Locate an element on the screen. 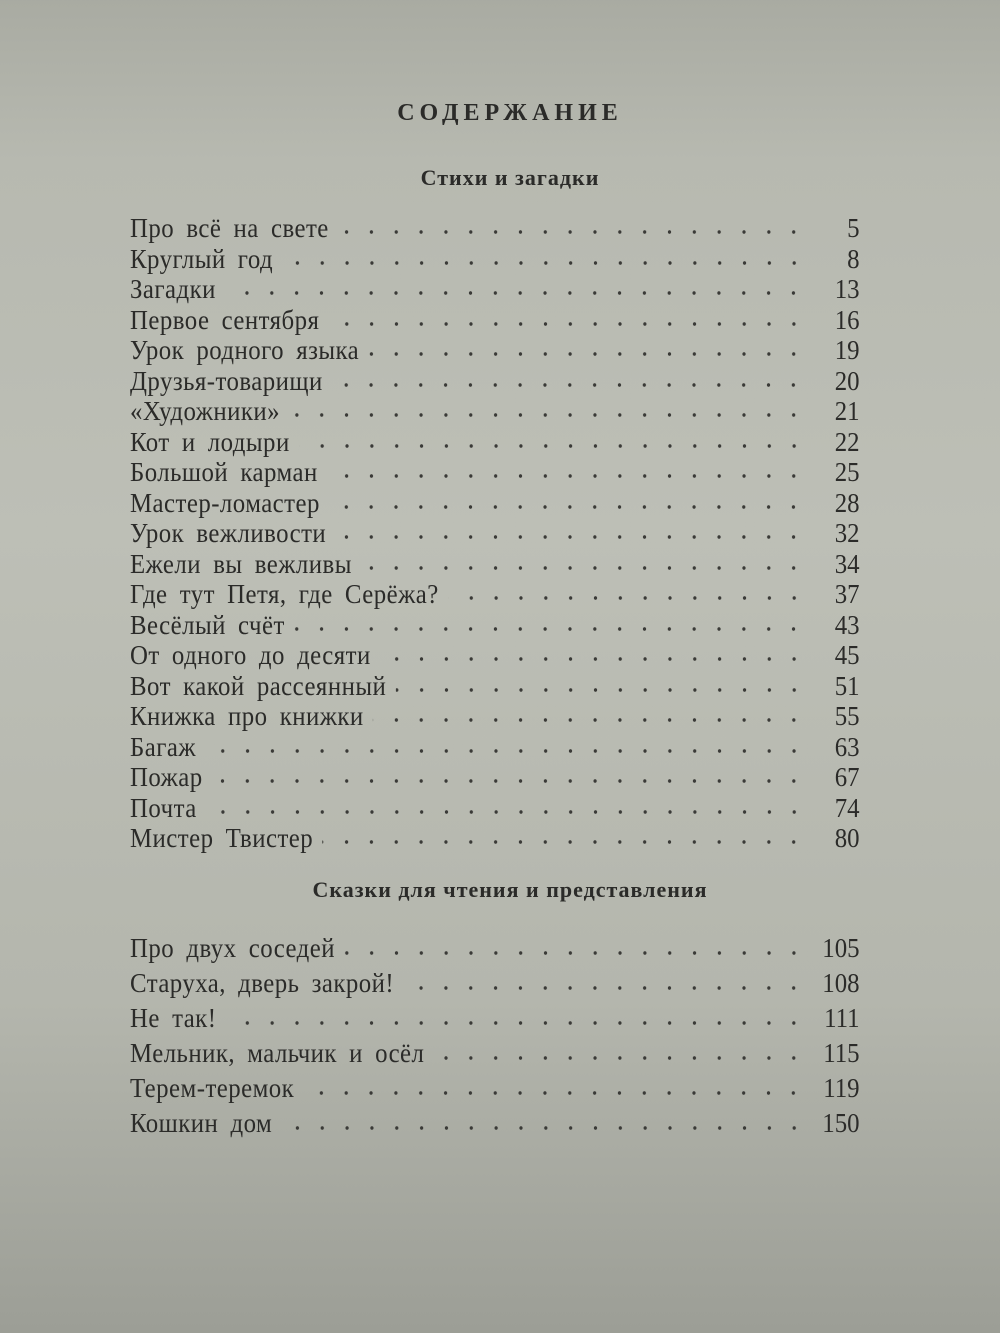 Image resolution: width=1000 pixels, height=1333 pixels. toc-entry: Про всё на свете 5 is located at coordinates (495, 228).